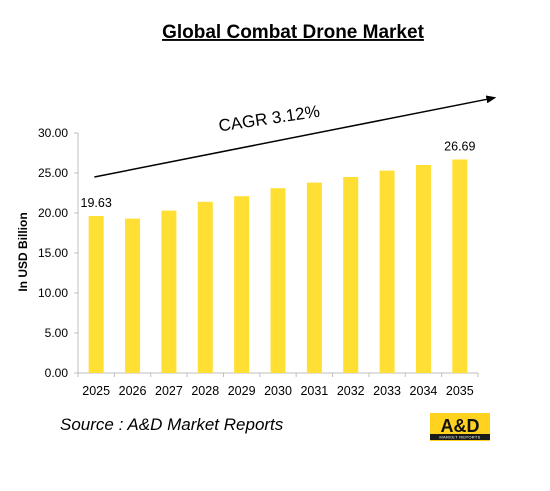 This screenshot has width=550, height=491. What do you see at coordinates (459, 437) in the screenshot?
I see `svg-text: MARKET REPORTS` at bounding box center [459, 437].